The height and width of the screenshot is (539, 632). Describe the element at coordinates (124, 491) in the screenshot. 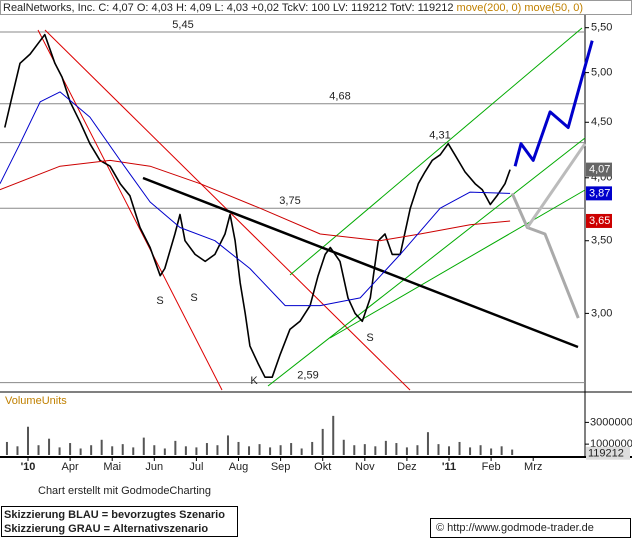

I see `credit: Chart erstellt mit GodmodeCharting` at that location.